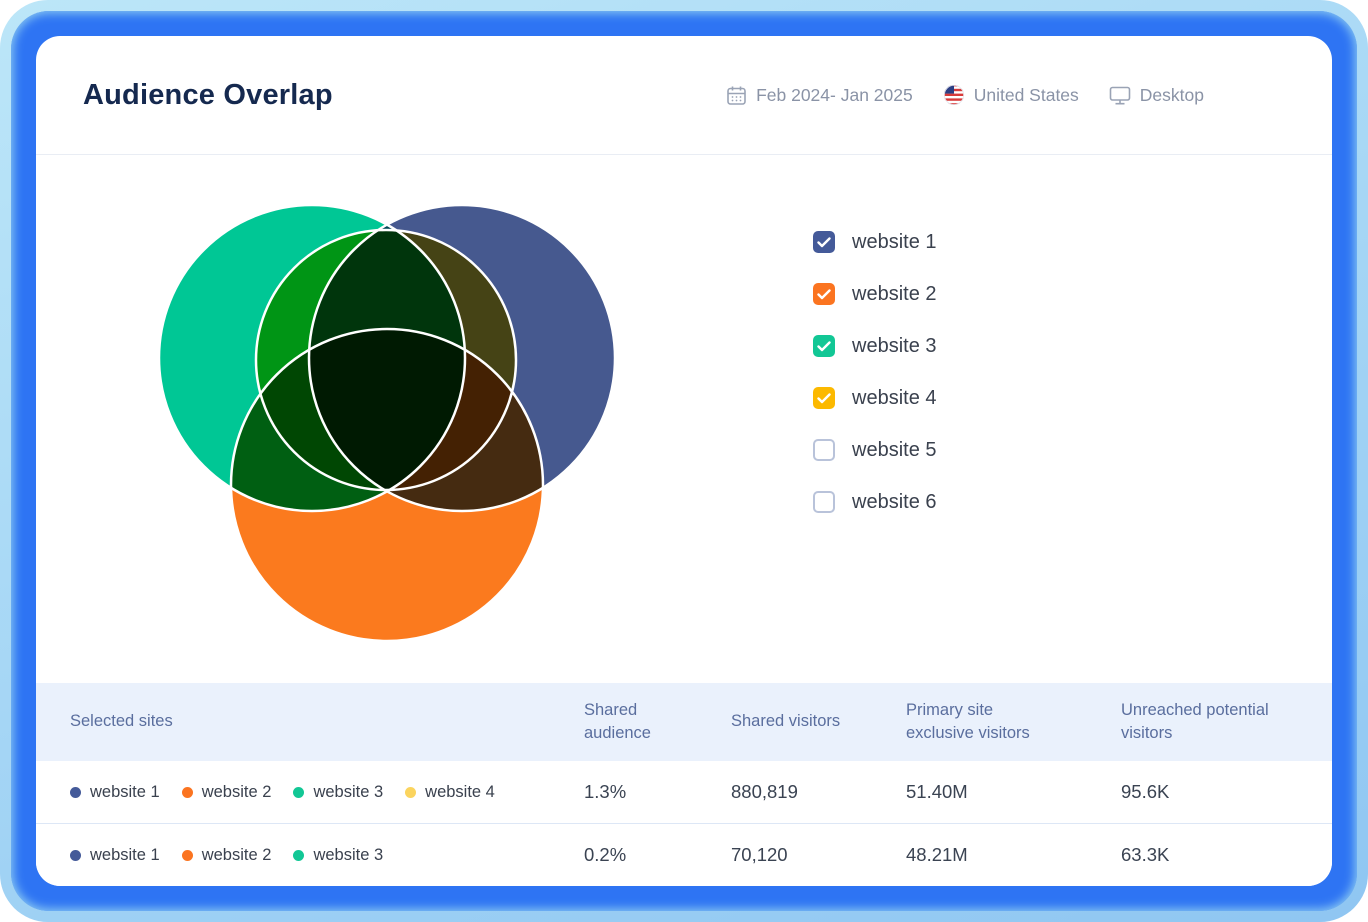 This screenshot has width=1368, height=922. What do you see at coordinates (894, 501) in the screenshot?
I see `legend-label: website 6` at bounding box center [894, 501].